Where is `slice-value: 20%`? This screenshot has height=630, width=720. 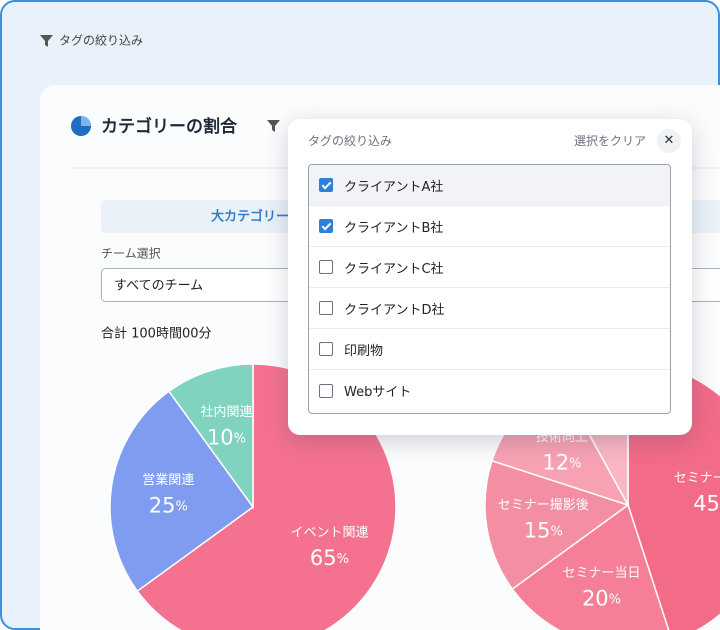 slice-value: 20% is located at coordinates (601, 599).